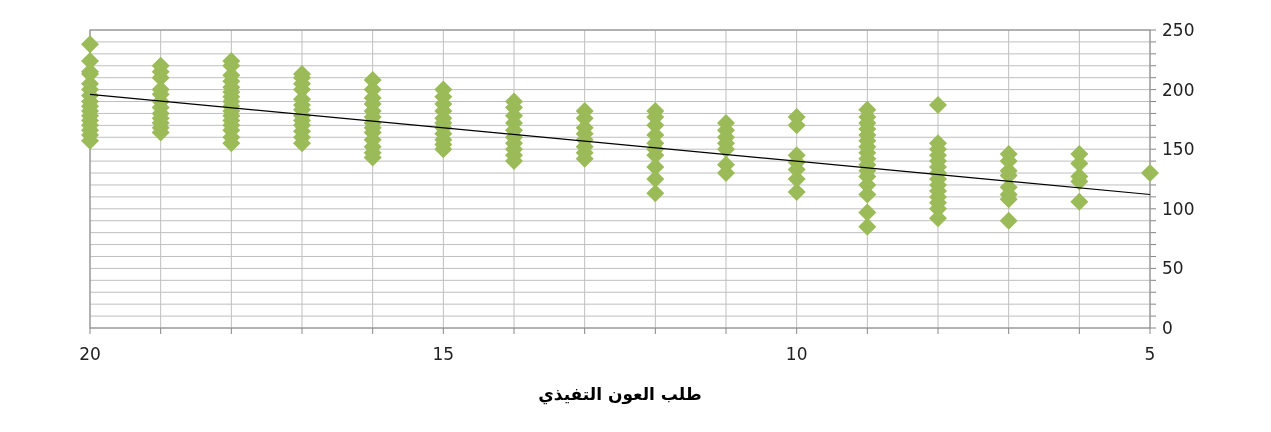 The height and width of the screenshot is (432, 1271). Describe the element at coordinates (1178, 30) in the screenshot. I see `y-tick-label: 250` at that location.